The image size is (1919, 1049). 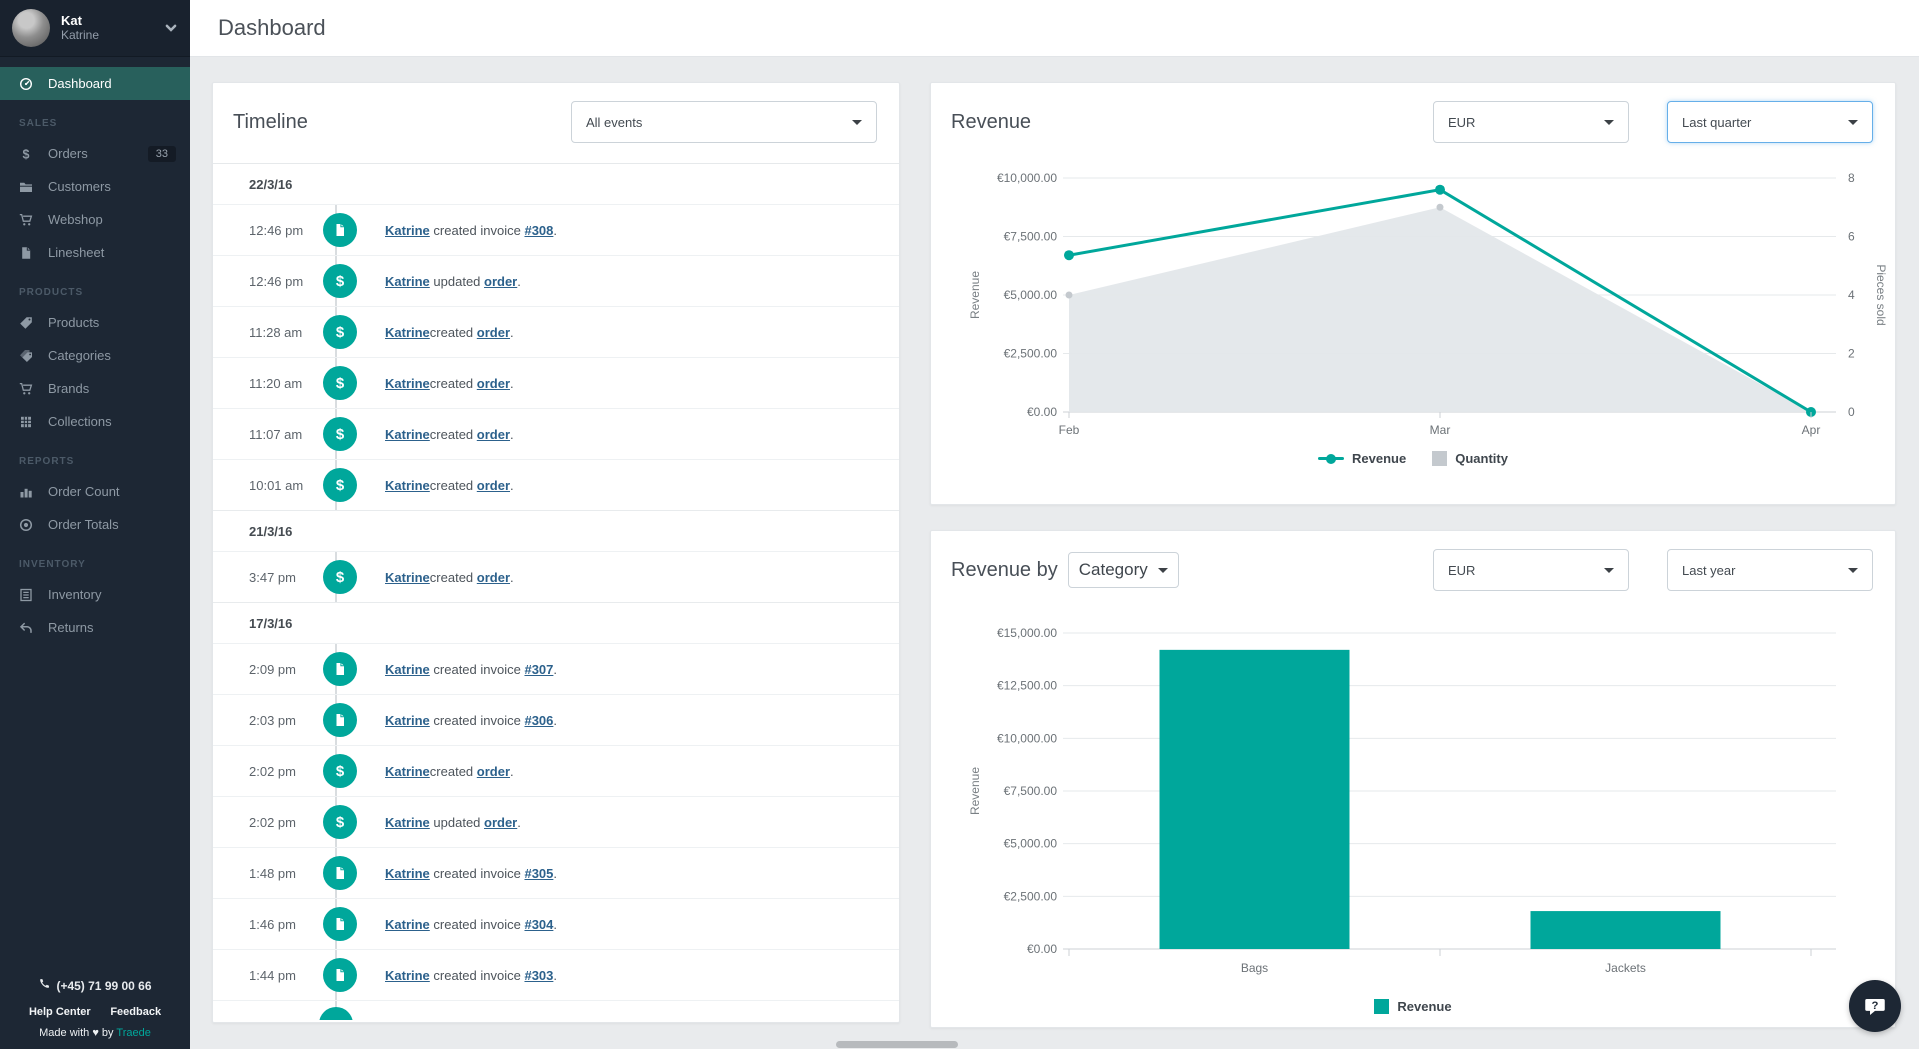 I want to click on credit-mid: by, so click(x=107, y=1033).